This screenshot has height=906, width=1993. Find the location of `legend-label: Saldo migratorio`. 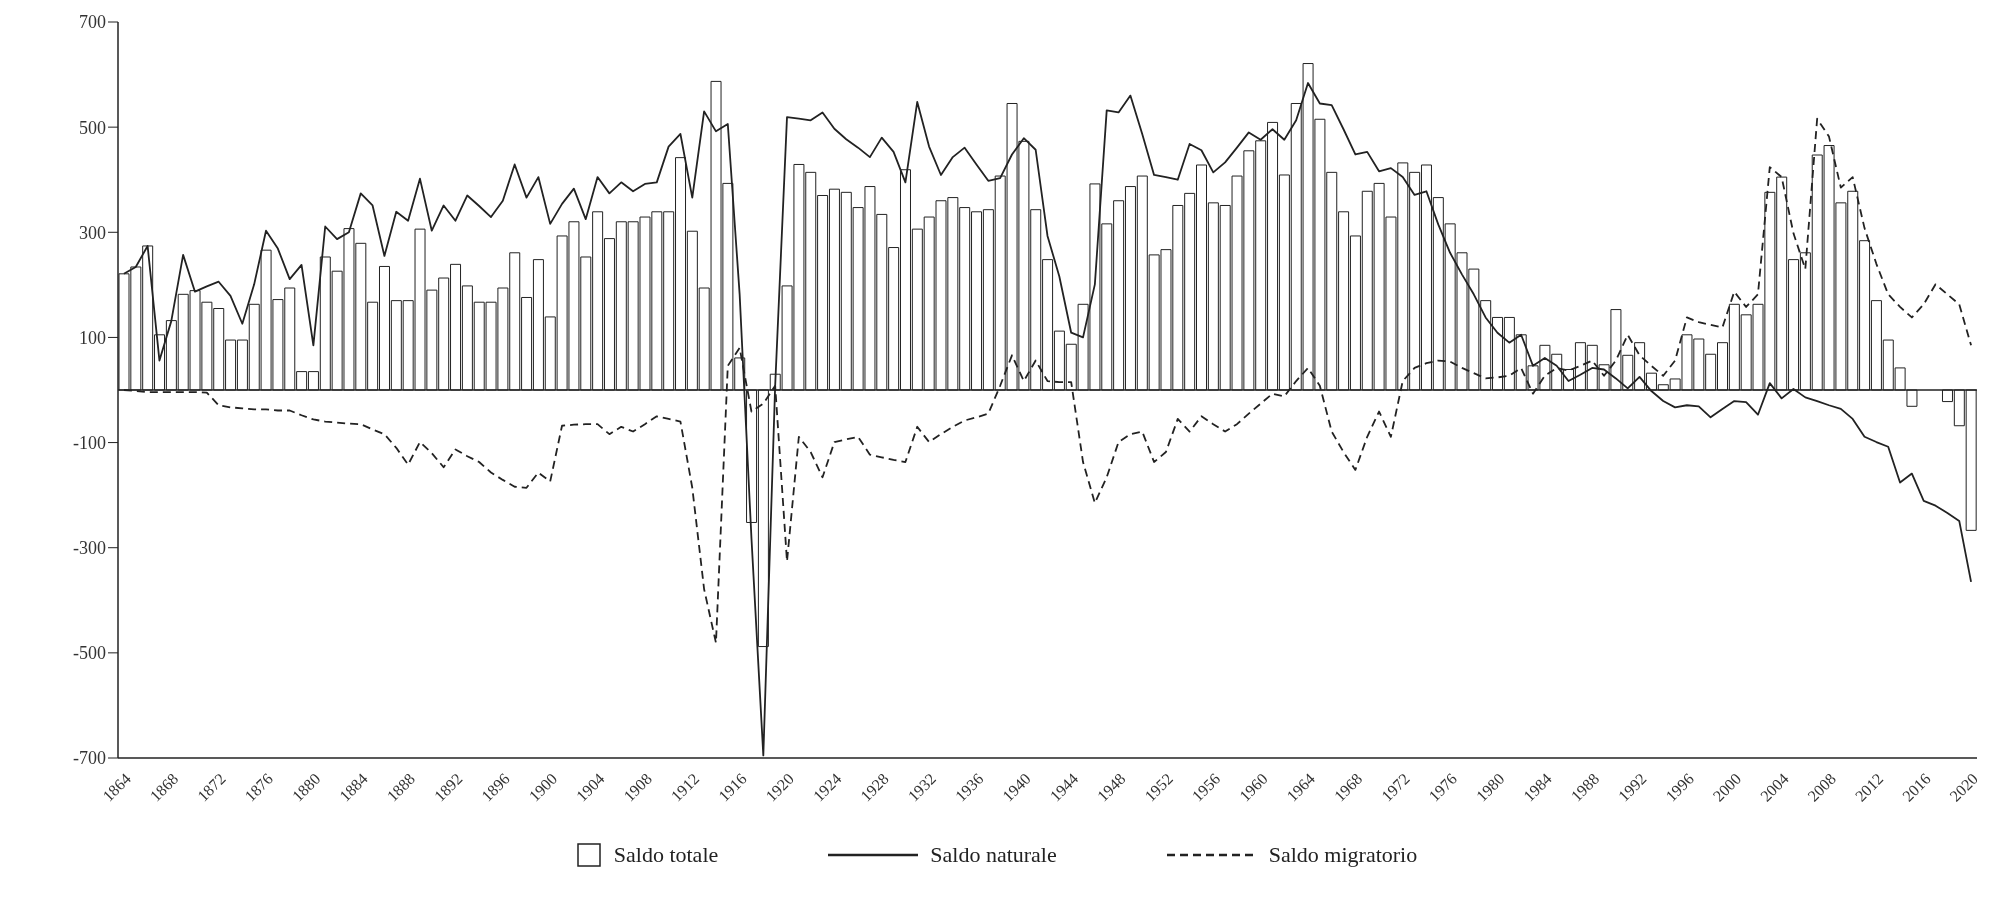

legend-label: Saldo migratorio is located at coordinates (1343, 855).